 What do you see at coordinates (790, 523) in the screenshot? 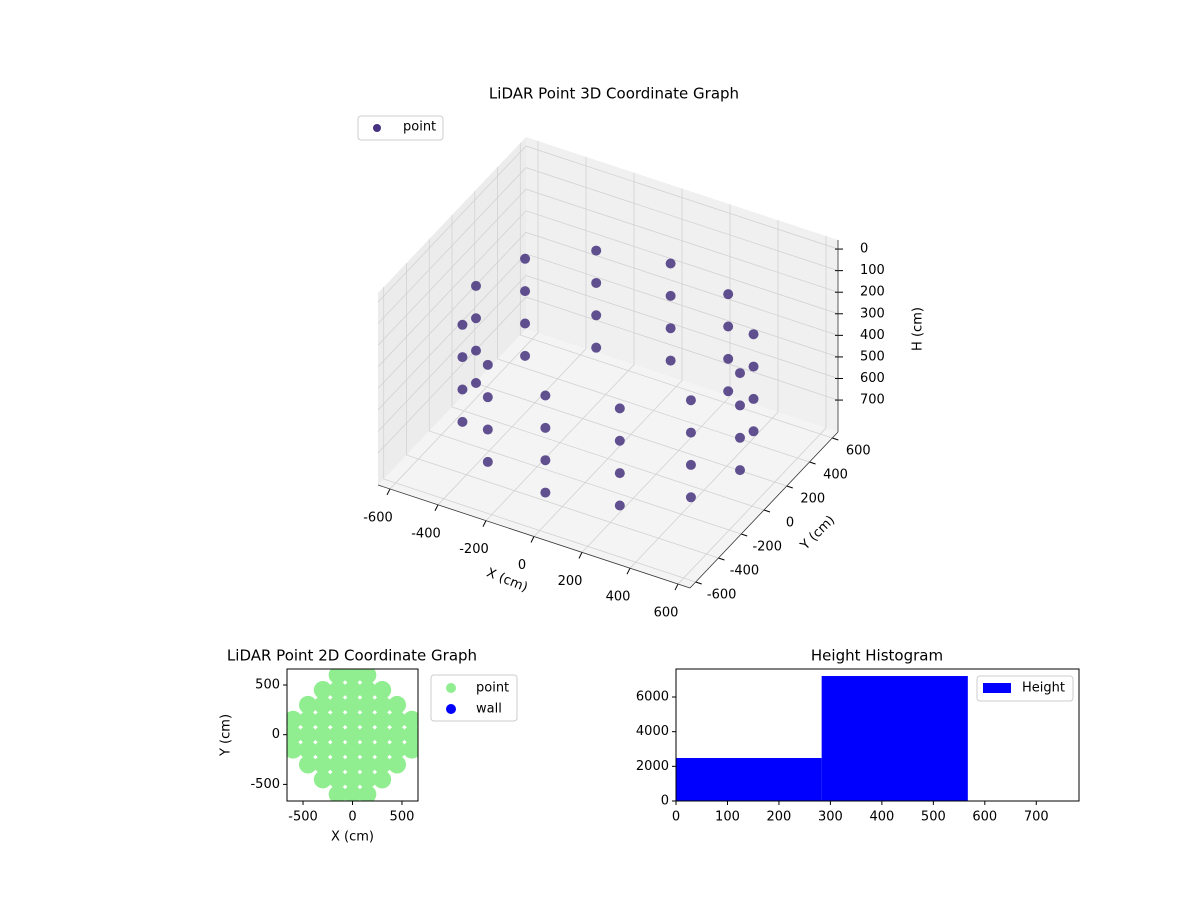
I see `y-tick-label: 0` at bounding box center [790, 523].